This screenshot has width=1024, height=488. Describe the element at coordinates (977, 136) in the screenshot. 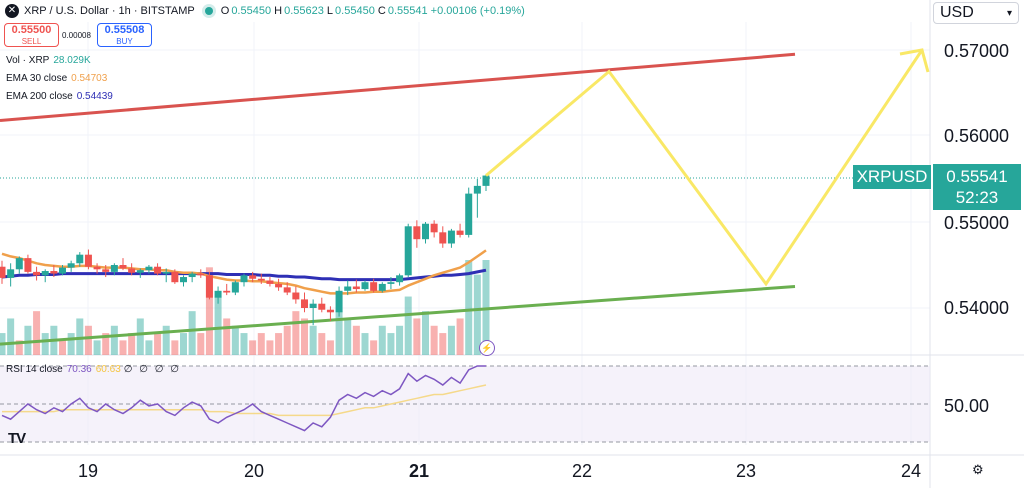

I see `price-tick: 0.56000` at that location.